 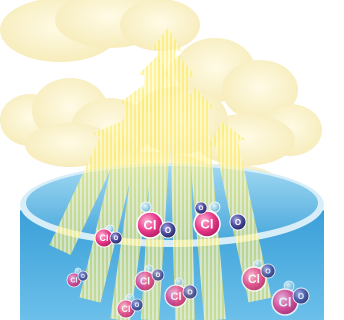 I want to click on molecule: ClO, so click(x=77, y=277).